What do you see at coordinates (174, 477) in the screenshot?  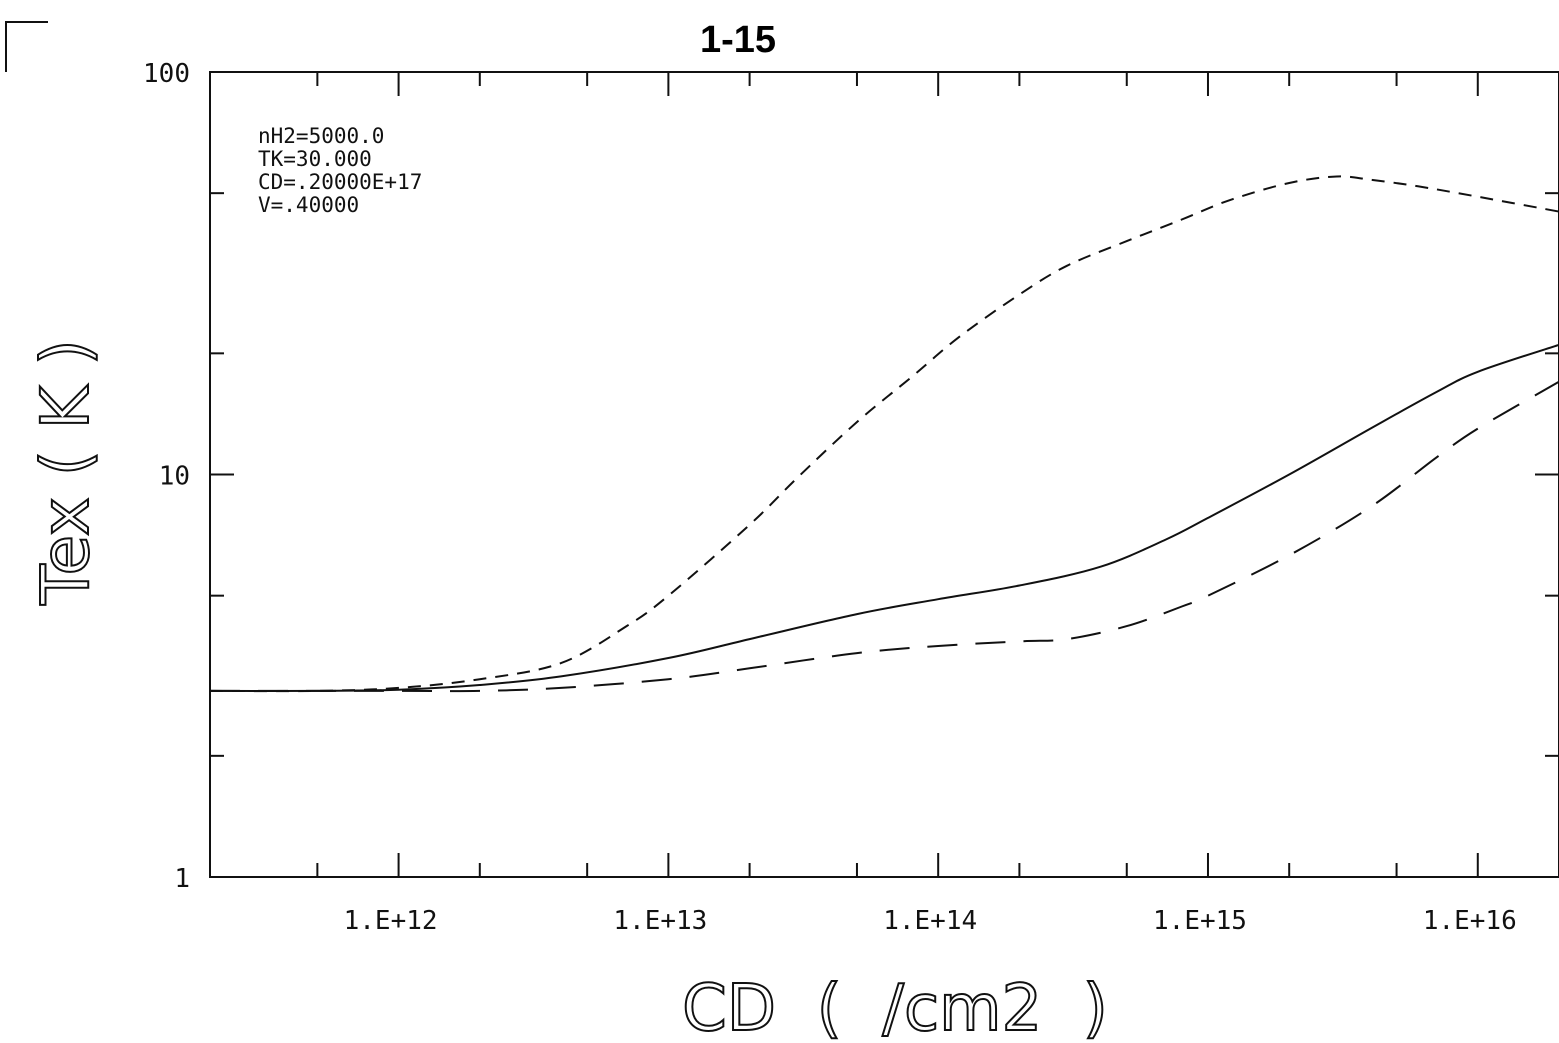 I see `y-tick-label: 10` at bounding box center [174, 477].